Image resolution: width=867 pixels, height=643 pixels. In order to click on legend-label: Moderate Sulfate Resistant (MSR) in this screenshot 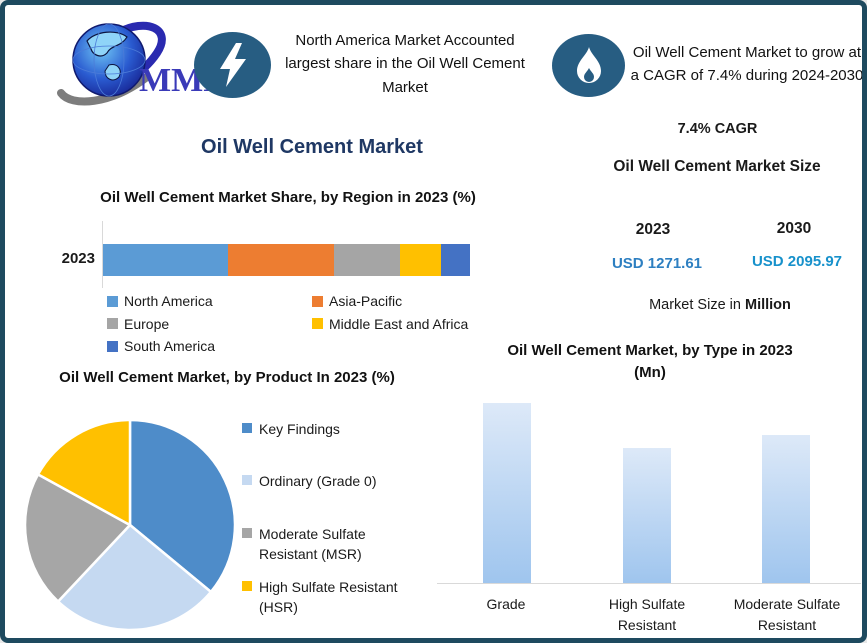, I will do `click(312, 543)`.